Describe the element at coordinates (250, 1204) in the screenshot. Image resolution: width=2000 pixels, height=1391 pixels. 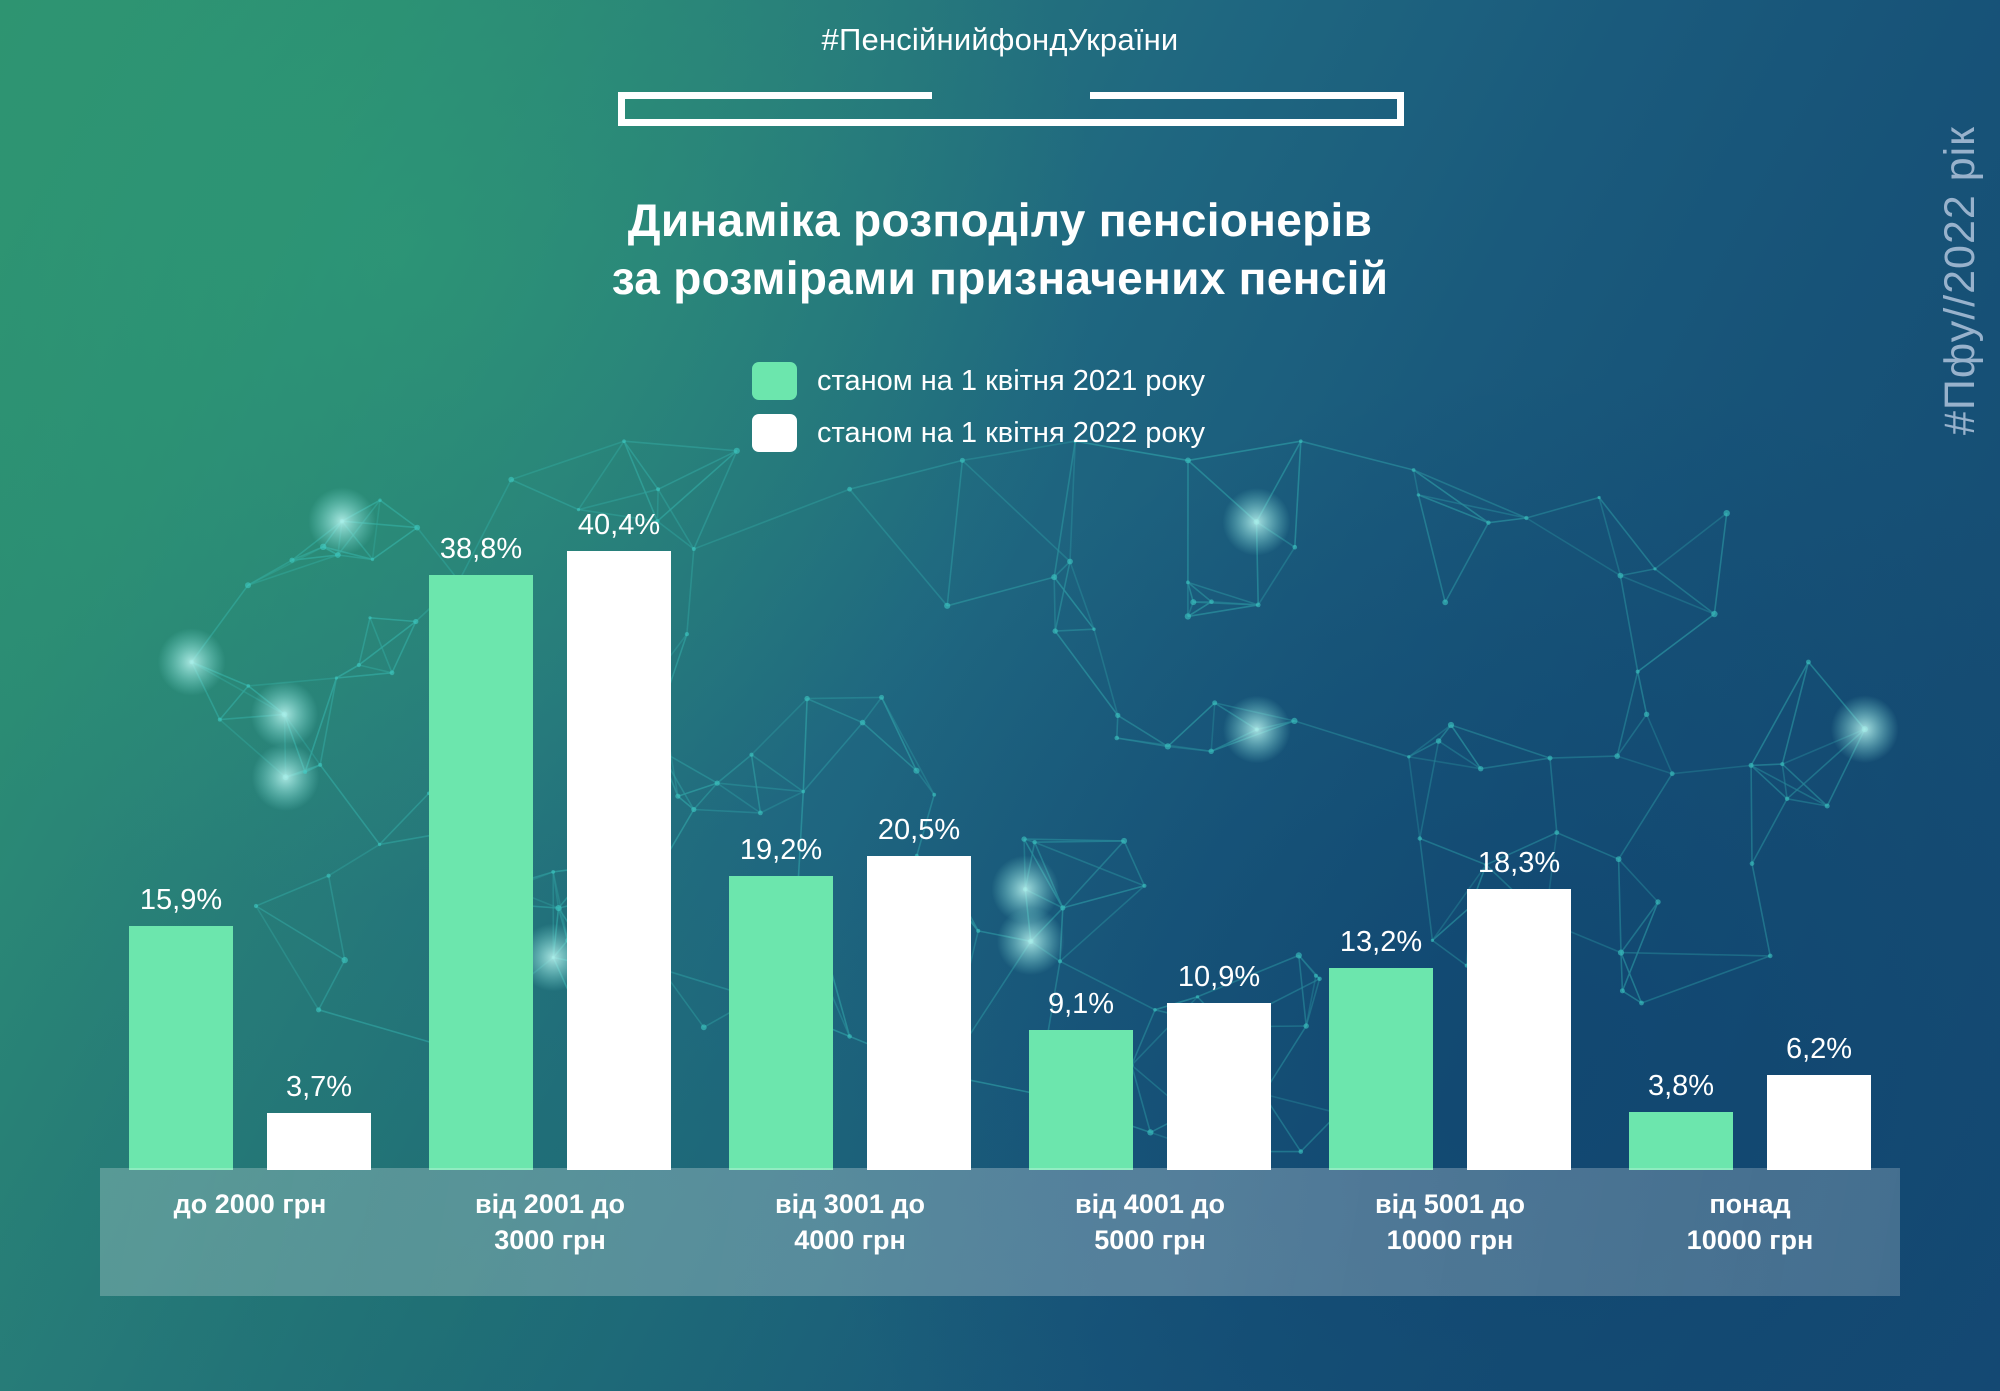
I see `category-label: до 2000 грн` at that location.